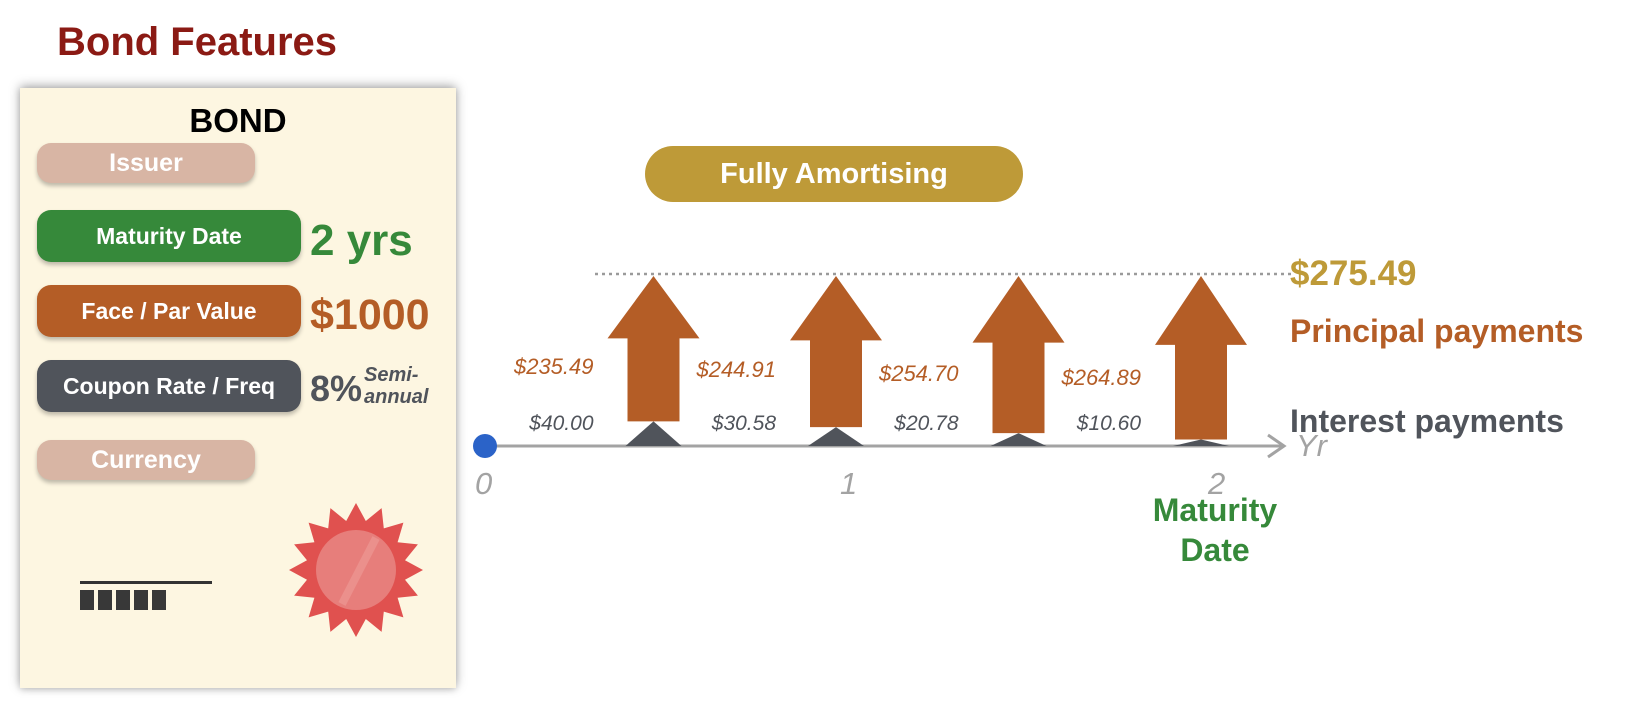 The image size is (1638, 728). What do you see at coordinates (123, 600) in the screenshot?
I see `barcode-icon` at bounding box center [123, 600].